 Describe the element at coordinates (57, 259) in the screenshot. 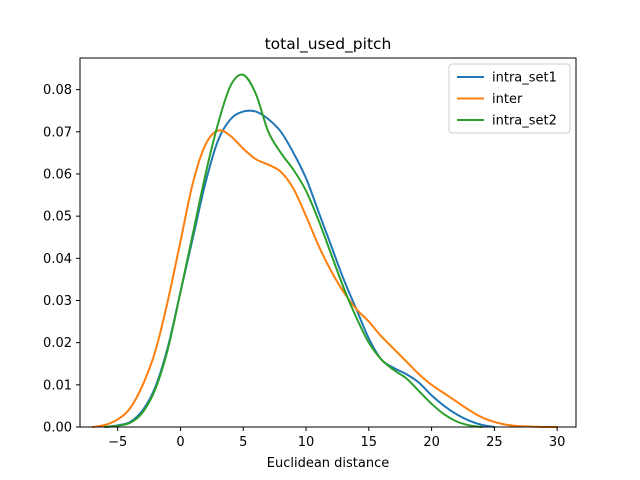

I see `y-tick-label: 0.04` at that location.